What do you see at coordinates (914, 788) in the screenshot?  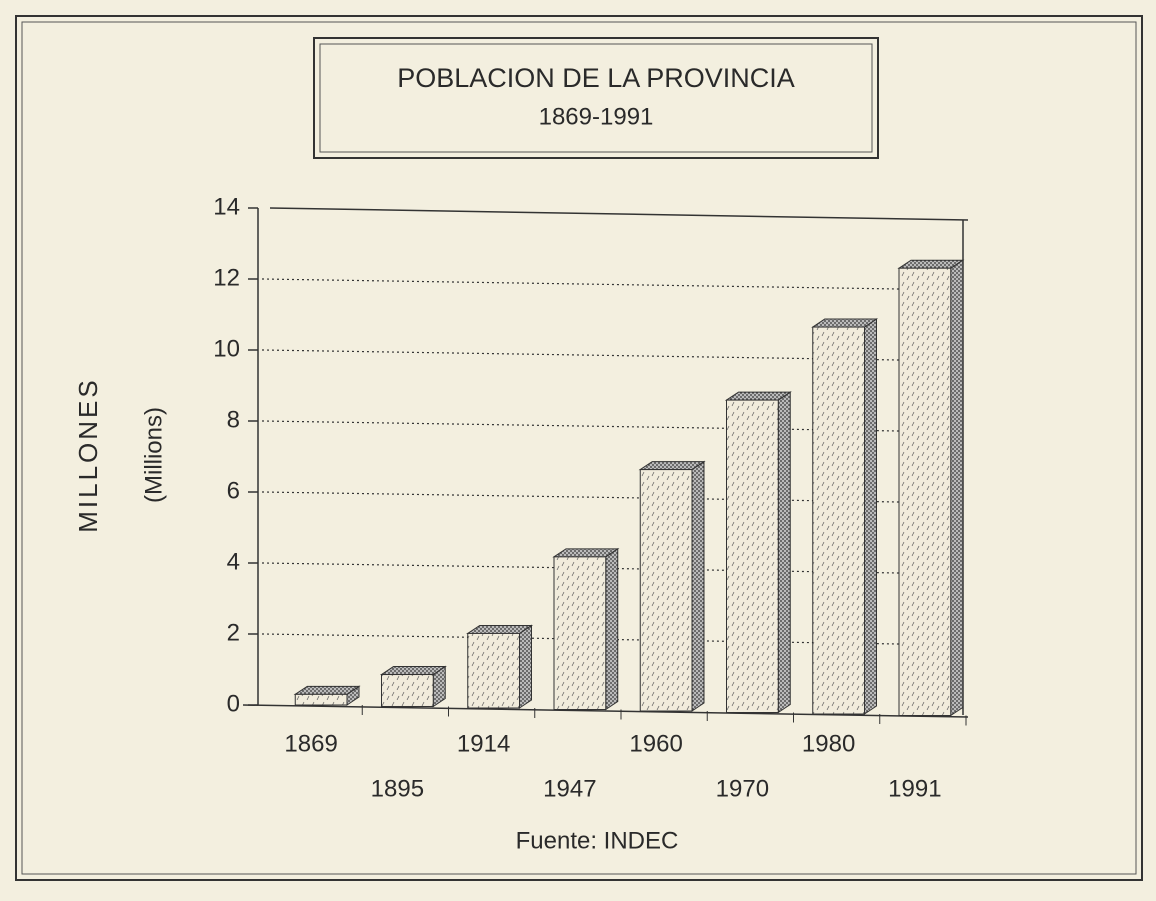 I see `x-tick-label: 1991` at bounding box center [914, 788].